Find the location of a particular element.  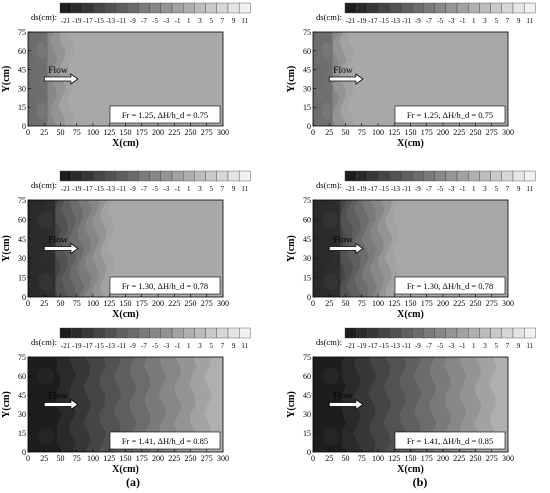

x-tick-label: 50 is located at coordinates (61, 458).